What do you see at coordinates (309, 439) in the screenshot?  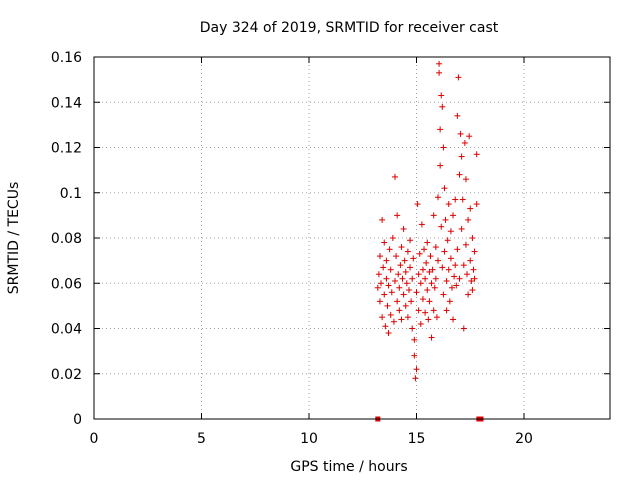 I see `x-tick-label: 10` at bounding box center [309, 439].